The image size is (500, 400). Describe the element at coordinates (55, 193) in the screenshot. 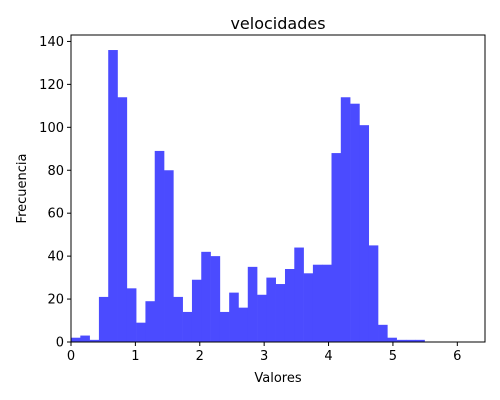

I see `y-axis-ticks: 0 20 40 60 80 100 120 140` at that location.